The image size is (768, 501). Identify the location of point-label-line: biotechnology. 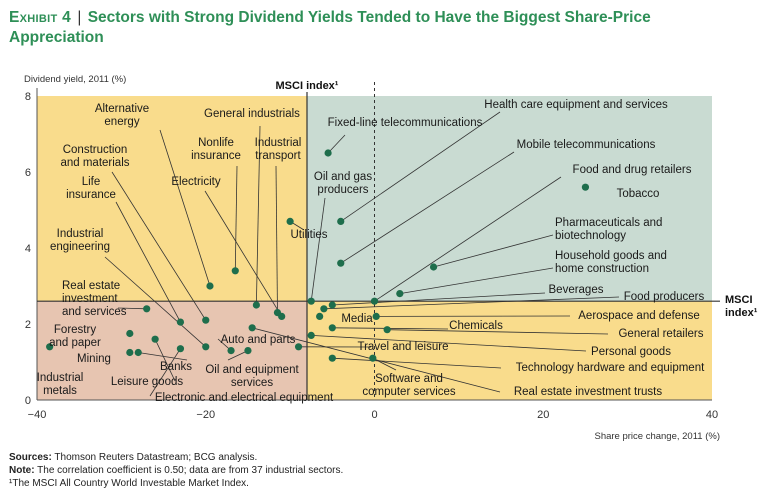
(590, 236).